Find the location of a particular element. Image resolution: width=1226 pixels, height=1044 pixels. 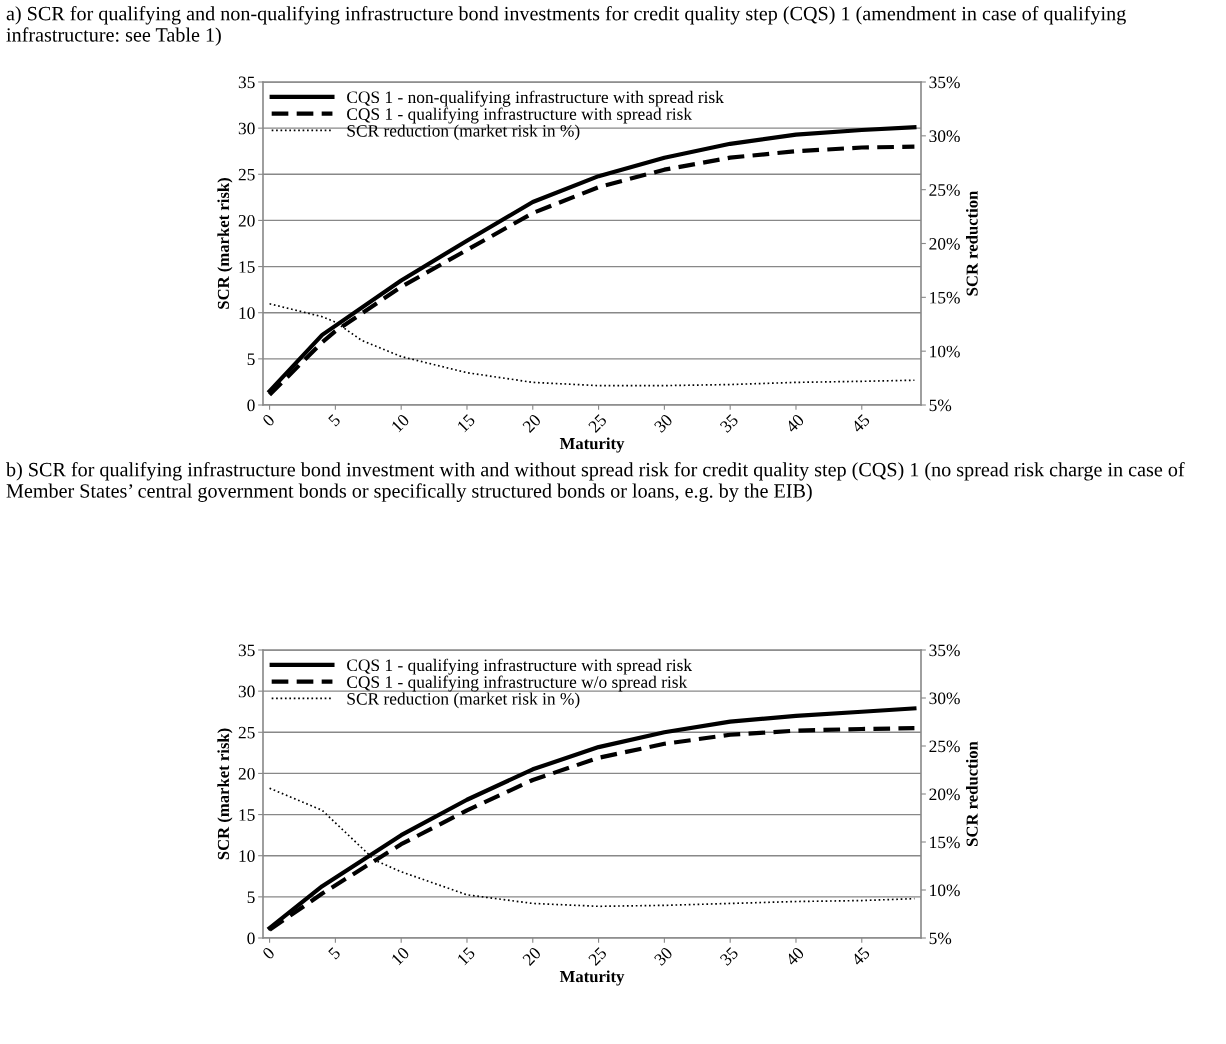

legend-label: CQS 1 - qualifying infrastructure w/o spread risk is located at coordinates (517, 683).